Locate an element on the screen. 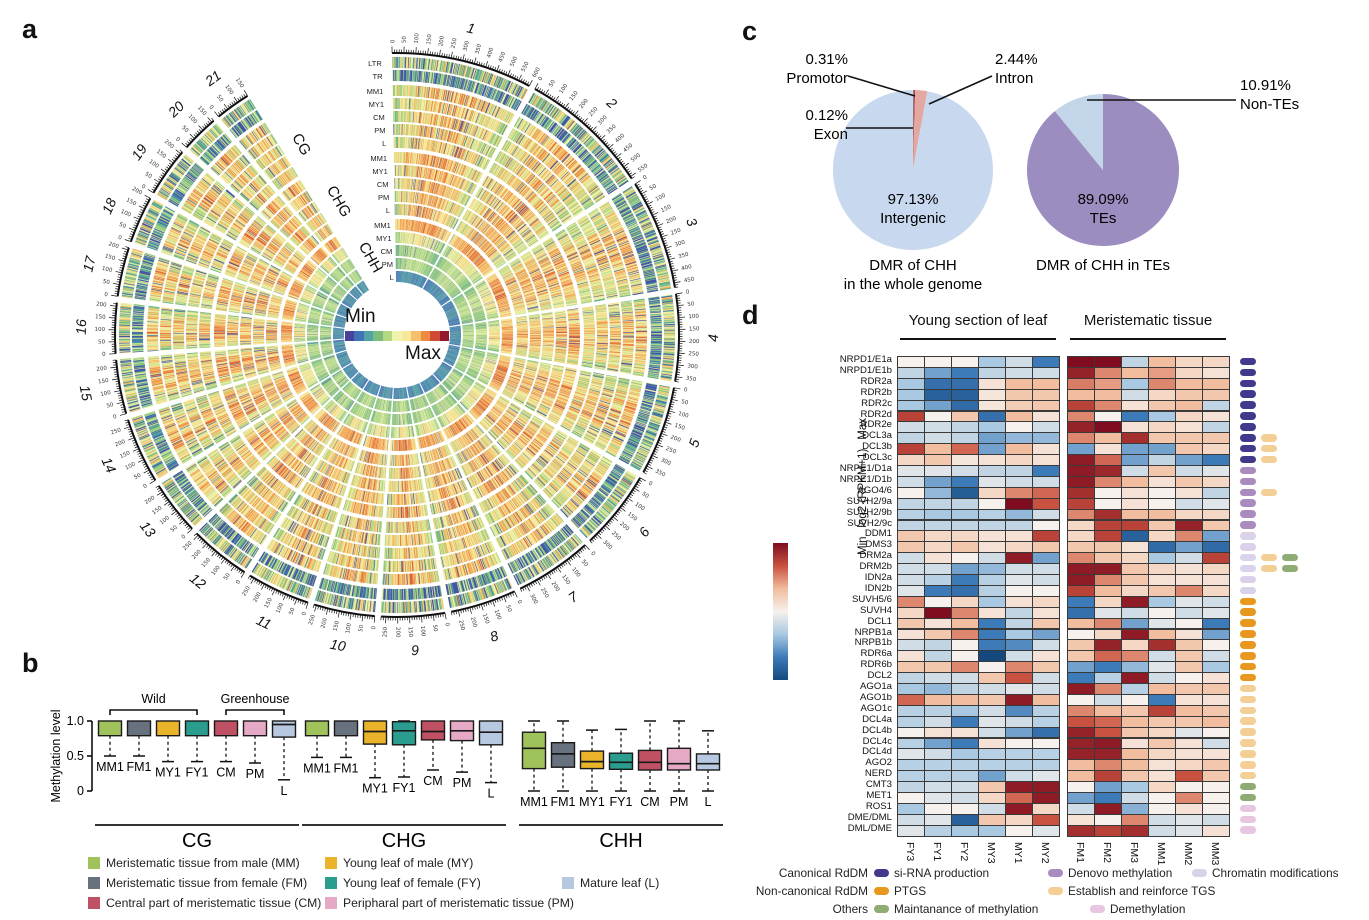 The image size is (1369, 920). legend-item: Meristematic tissue from female (FM) is located at coordinates (197, 883).